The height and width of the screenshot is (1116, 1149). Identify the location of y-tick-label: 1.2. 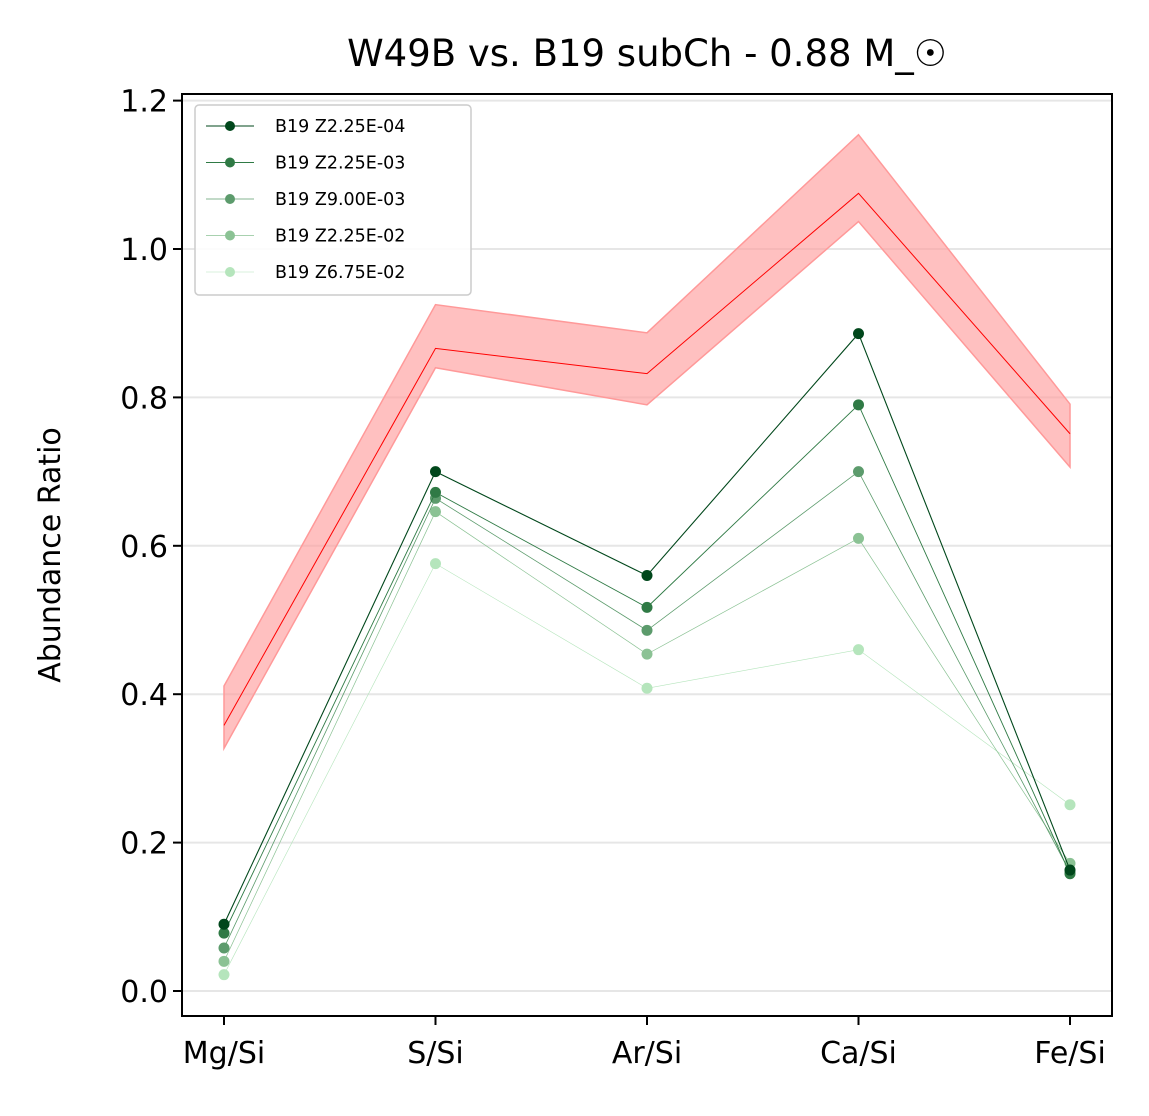
(144, 102).